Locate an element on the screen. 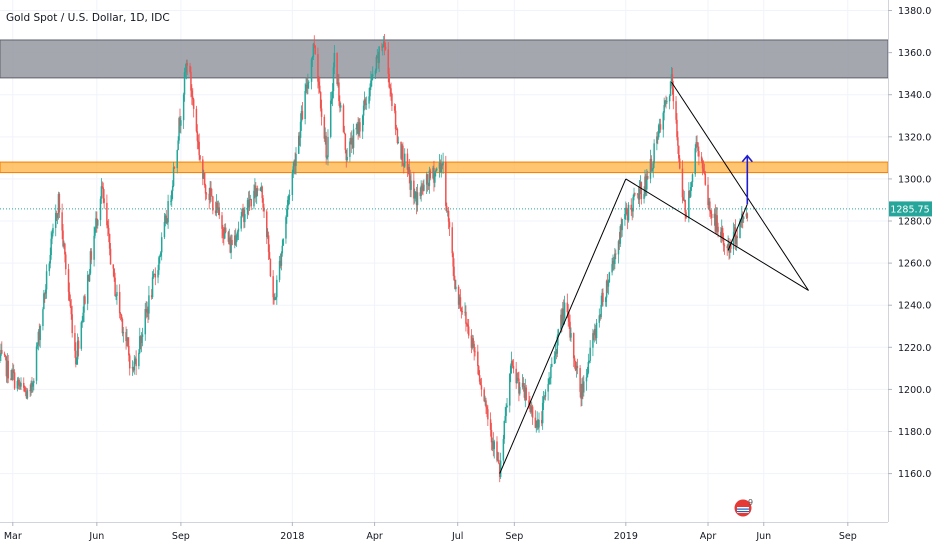  x-axis: Mar Jun Sep 2018 Apr Jul Sep 2019 Apr Jun Sep is located at coordinates (430, 532).